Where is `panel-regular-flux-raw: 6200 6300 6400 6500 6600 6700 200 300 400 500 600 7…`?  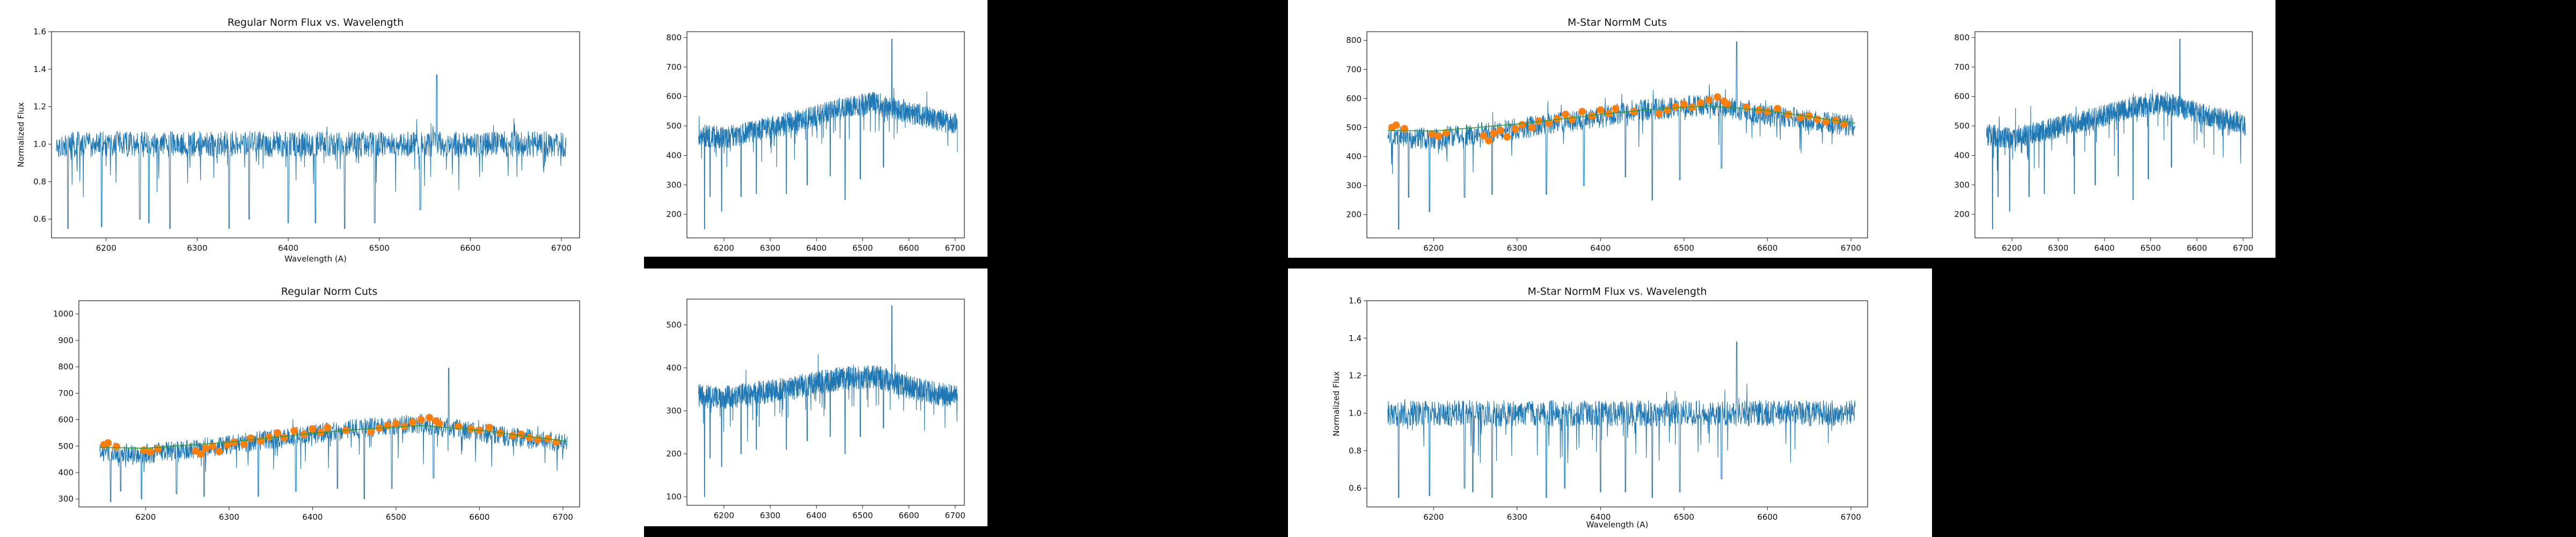 panel-regular-flux-raw: 6200 6300 6400 6500 6600 6700 200 300 400 500 600 7… is located at coordinates (815, 128).